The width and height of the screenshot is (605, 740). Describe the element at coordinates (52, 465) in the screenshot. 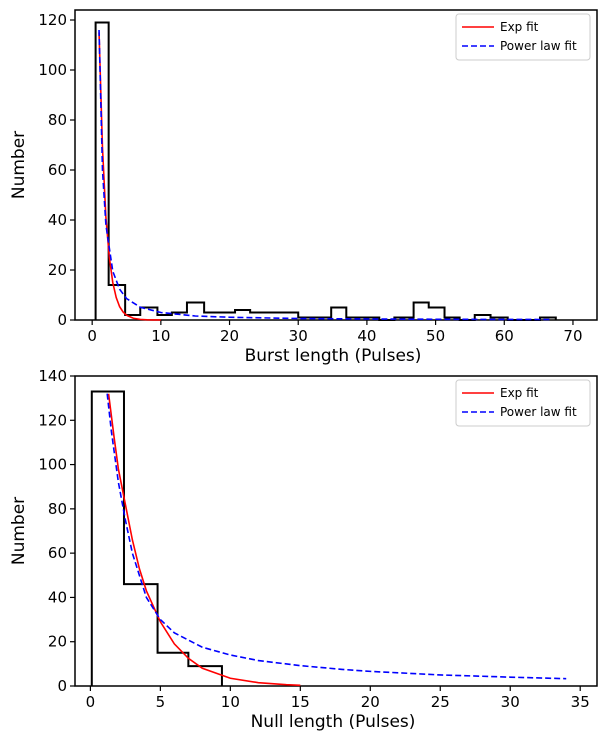

I see `null-y-tick-label: 100` at that location.